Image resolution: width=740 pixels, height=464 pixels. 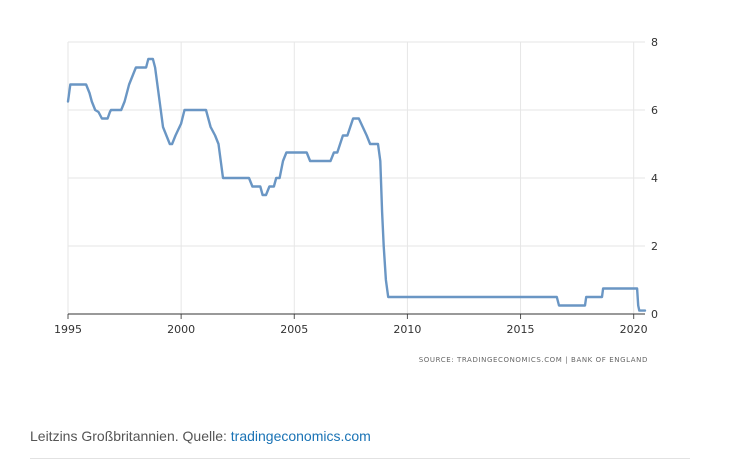 I want to click on y-tick-label: 8, so click(x=654, y=42).